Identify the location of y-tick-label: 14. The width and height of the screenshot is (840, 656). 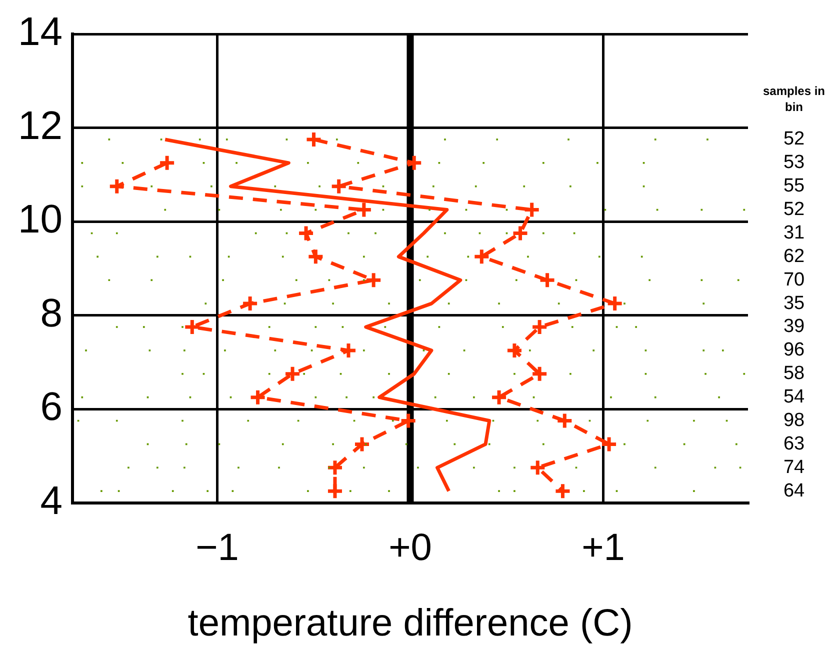
(40, 32).